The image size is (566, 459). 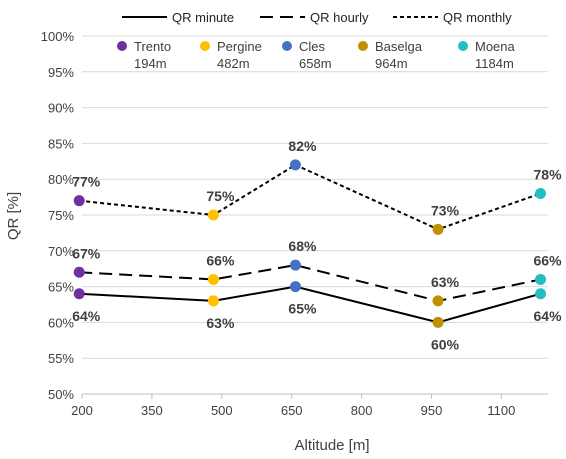 I want to click on x-tick-label: 1100, so click(x=501, y=410).